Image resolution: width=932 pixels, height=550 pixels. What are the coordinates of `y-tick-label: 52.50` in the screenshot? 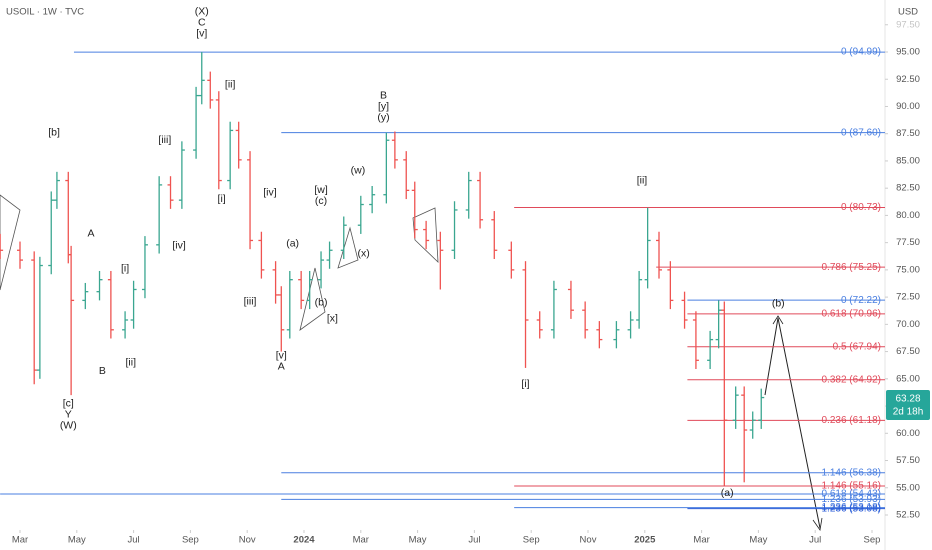 It's located at (908, 515).